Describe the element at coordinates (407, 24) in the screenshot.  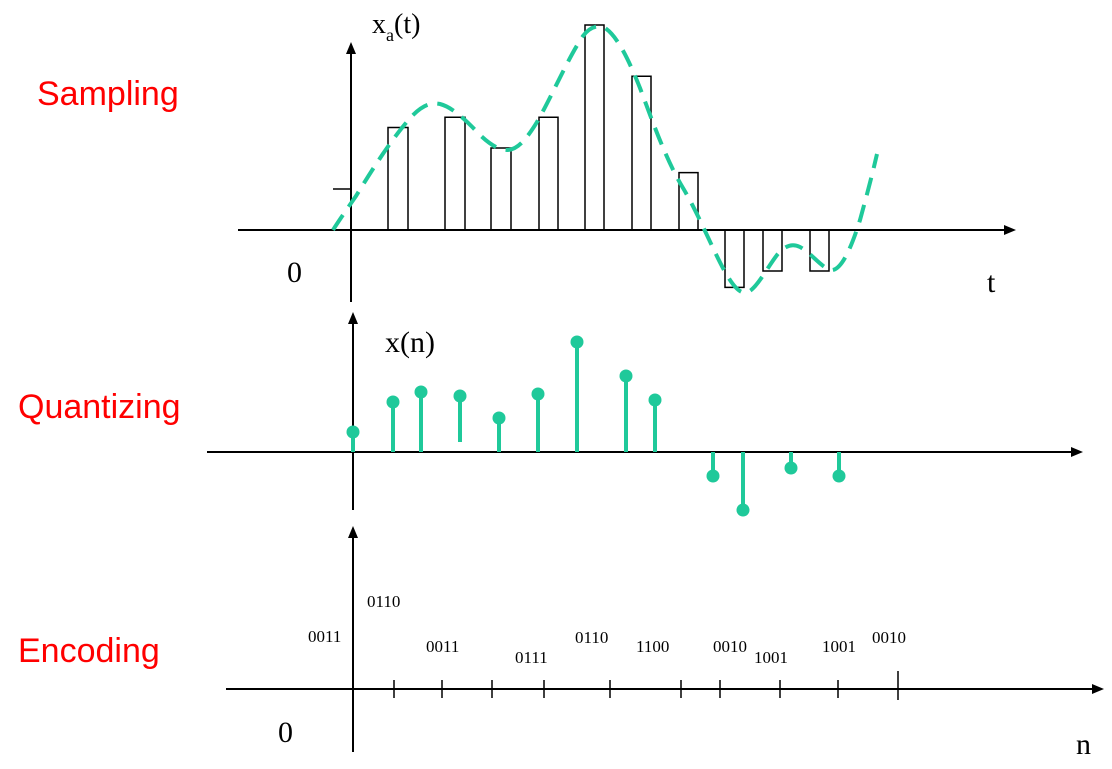
I see `sampling-y-label-arg: (t)` at that location.